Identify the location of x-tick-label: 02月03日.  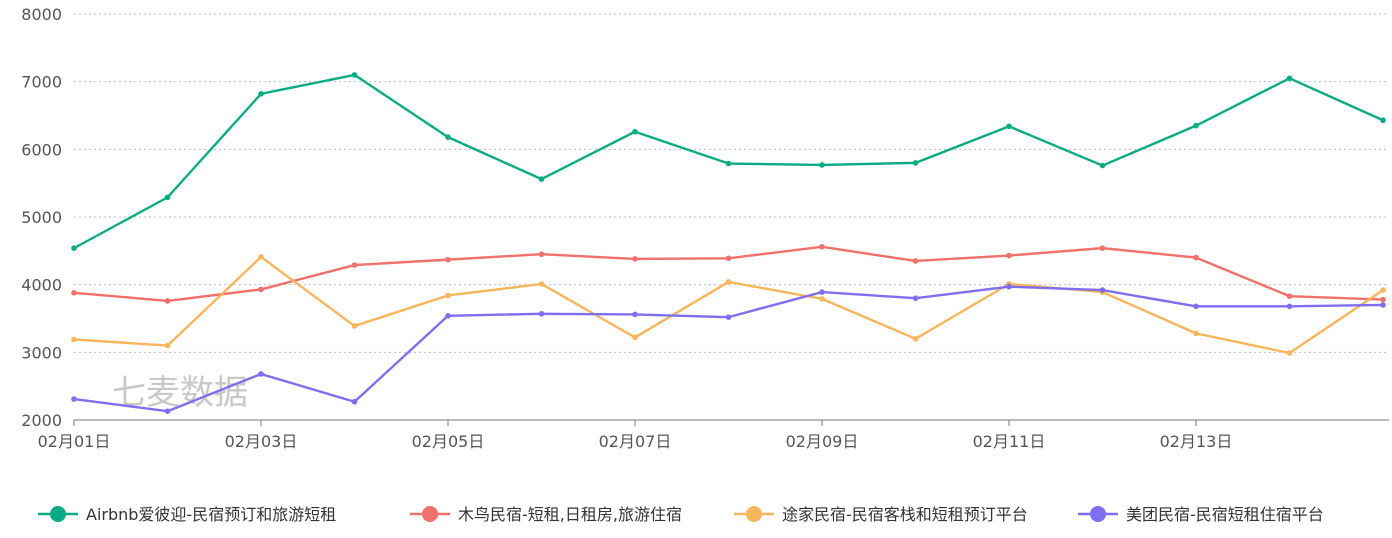
(261, 441).